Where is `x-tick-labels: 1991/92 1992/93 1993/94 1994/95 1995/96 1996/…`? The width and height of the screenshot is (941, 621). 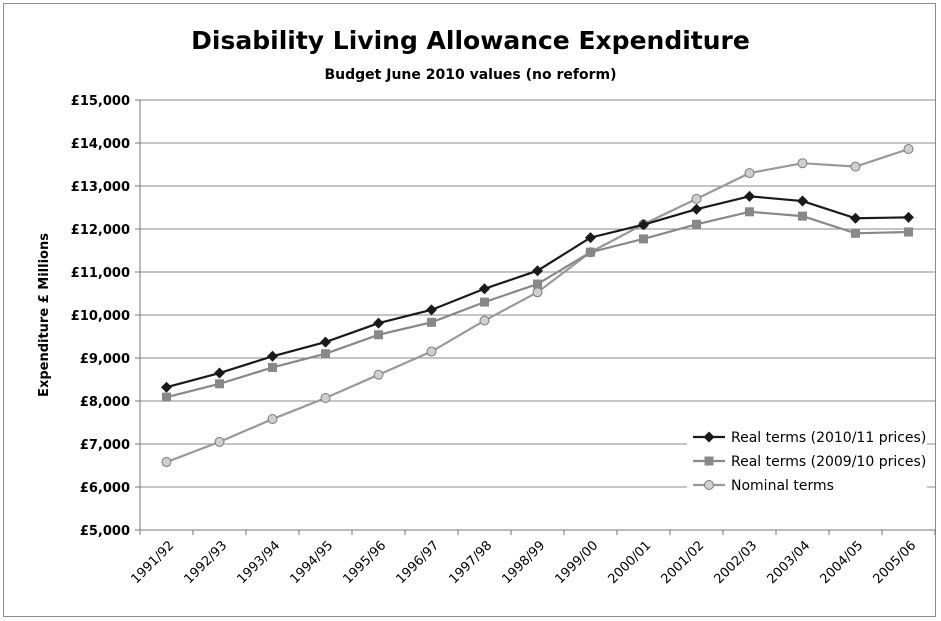
x-tick-labels: 1991/92 1992/93 1993/94 1994/95 1995/96 1996/… is located at coordinates (524, 562).